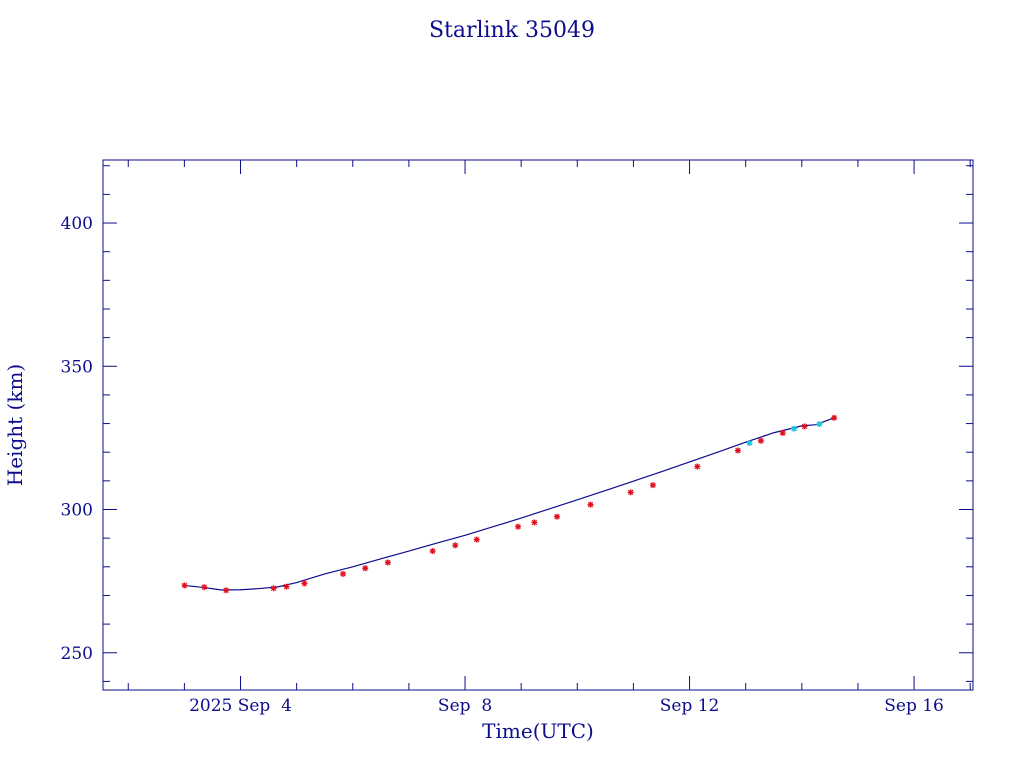  I want to click on x-axis-label: Time(UTC), so click(538, 731).